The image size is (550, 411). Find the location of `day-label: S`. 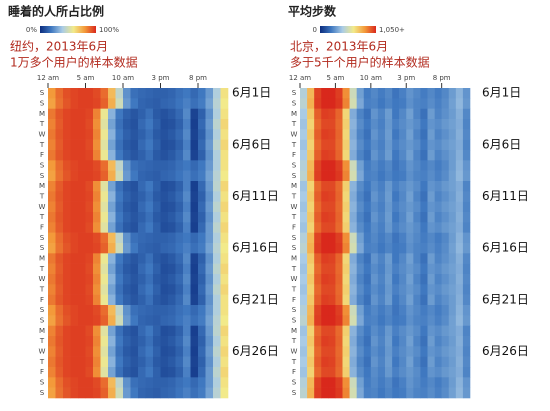

day-label: S is located at coordinates (294, 176).